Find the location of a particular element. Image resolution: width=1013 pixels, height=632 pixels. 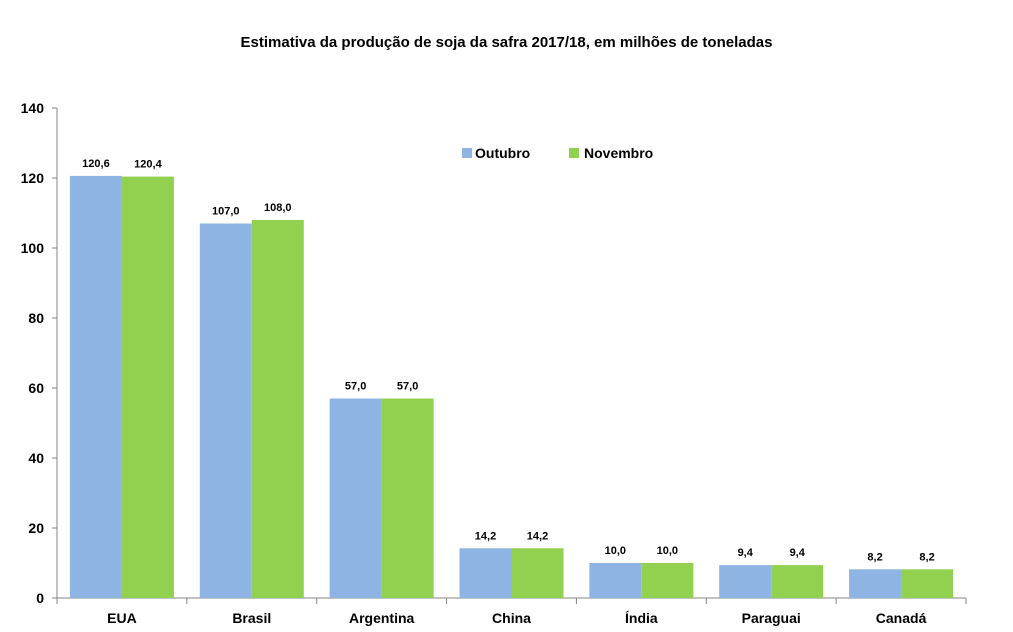

data-label: 108,0 is located at coordinates (278, 208).